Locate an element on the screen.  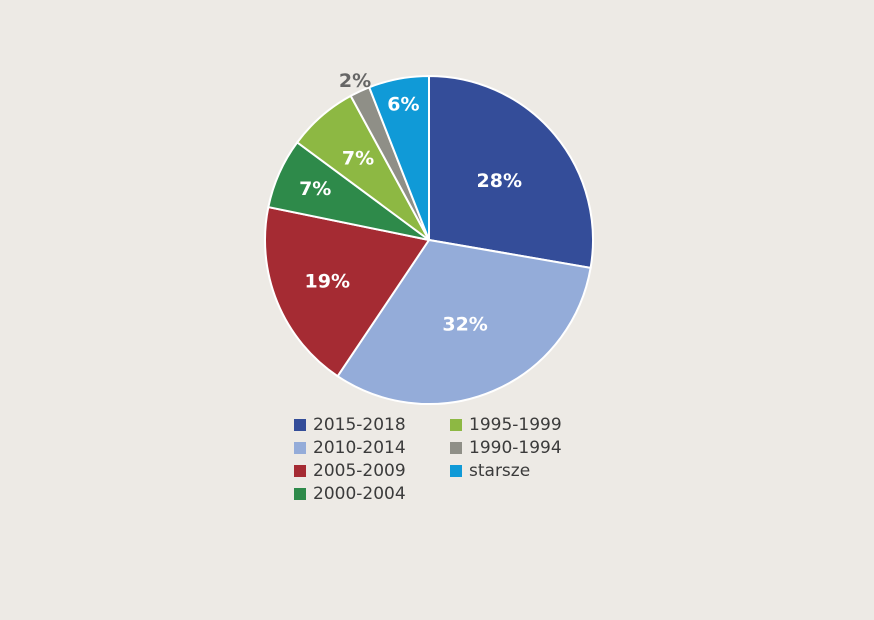
legend-label: 2000-2004 is located at coordinates (359, 494).